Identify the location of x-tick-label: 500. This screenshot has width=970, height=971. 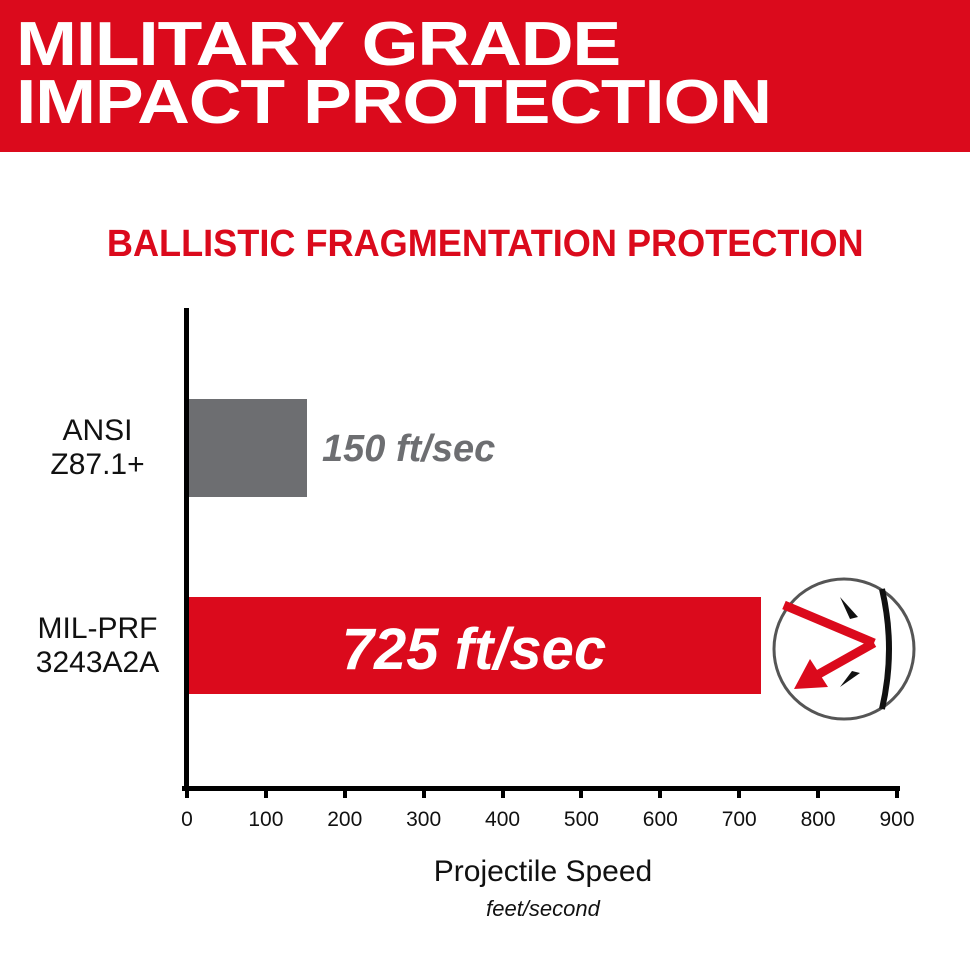
(581, 819).